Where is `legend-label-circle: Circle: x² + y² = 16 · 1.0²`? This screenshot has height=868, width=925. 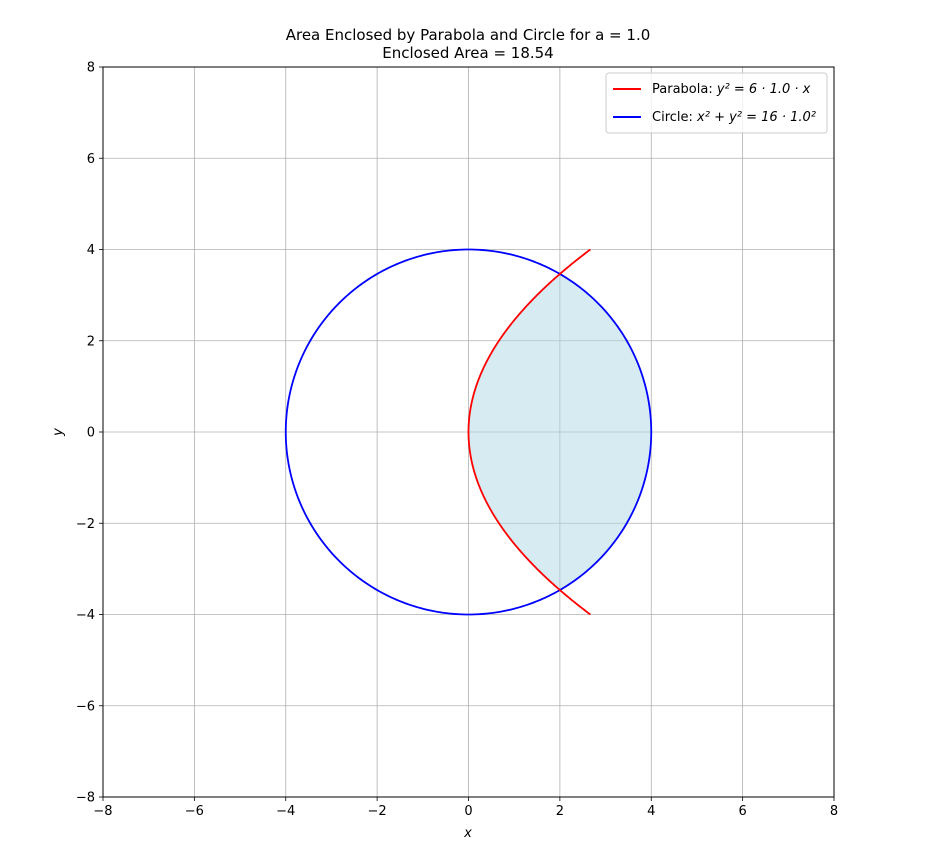
legend-label-circle: Circle: x² + y² = 16 · 1.0² is located at coordinates (734, 117).